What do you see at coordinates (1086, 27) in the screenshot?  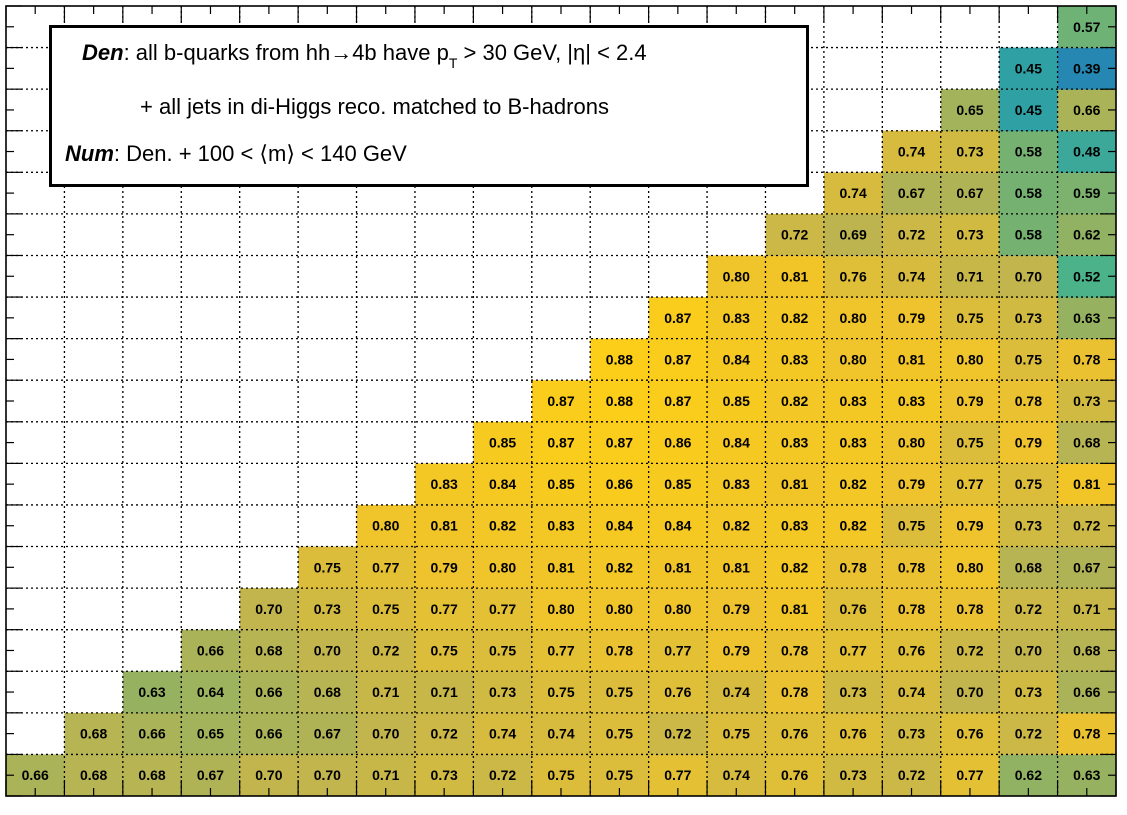 I see `cell-value-label: 0.57` at bounding box center [1086, 27].